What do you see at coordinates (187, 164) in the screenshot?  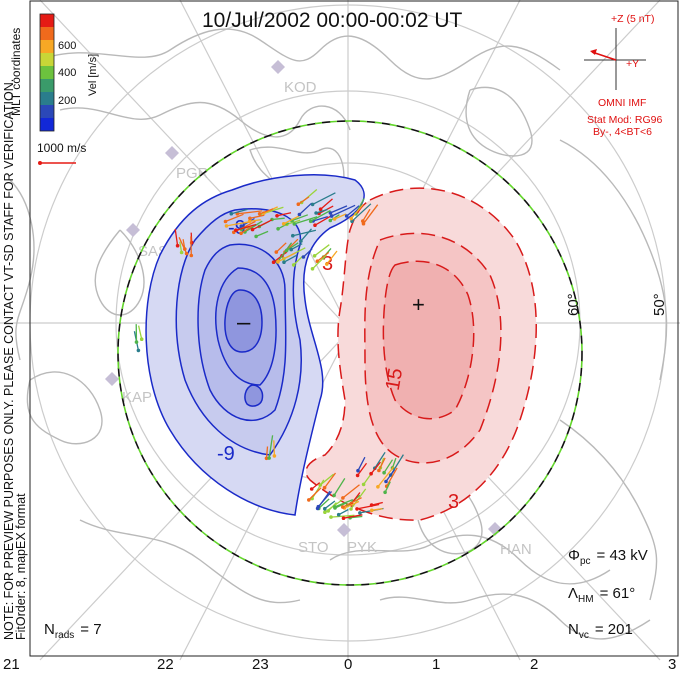 I see `station-pgr: PGR` at bounding box center [187, 164].